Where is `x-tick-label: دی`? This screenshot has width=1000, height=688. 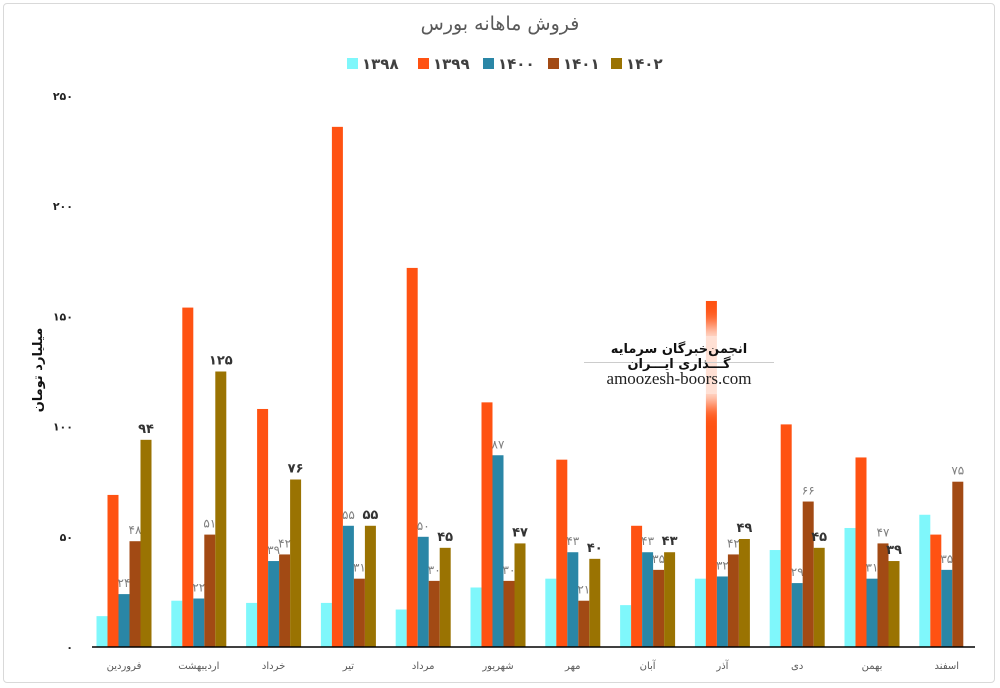
x-tick-label: دی is located at coordinates (797, 666).